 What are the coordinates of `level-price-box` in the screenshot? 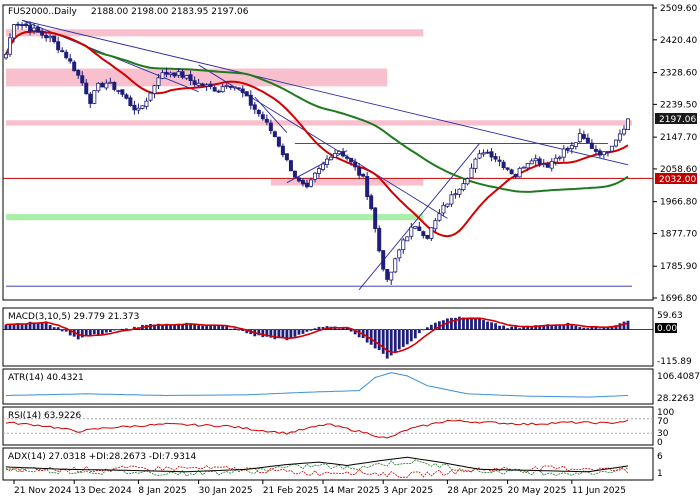 It's located at (676, 178).